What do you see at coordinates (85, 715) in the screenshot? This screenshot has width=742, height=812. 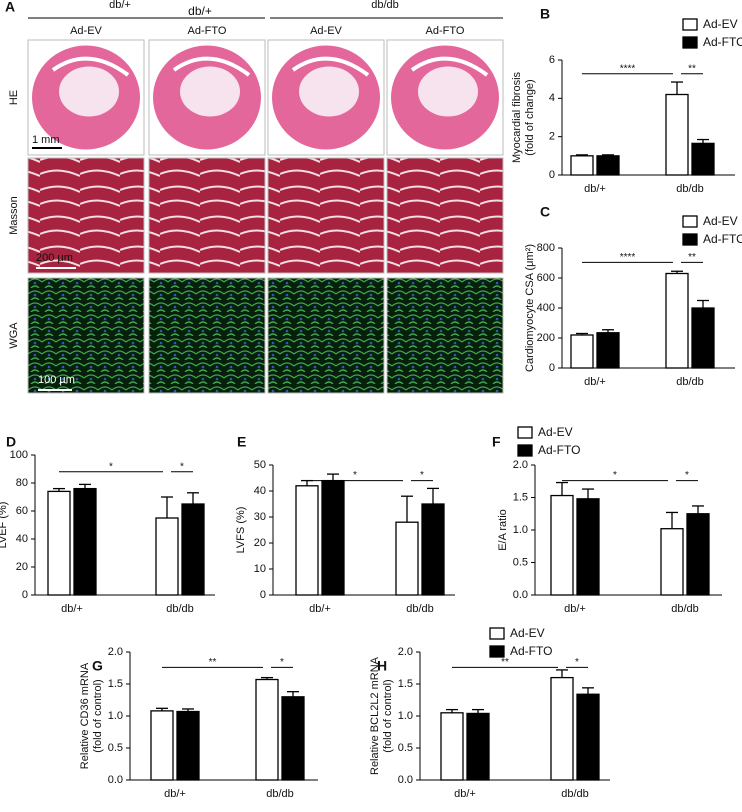 I see `y-axis-label: Relative CD36 mRNA` at bounding box center [85, 715].